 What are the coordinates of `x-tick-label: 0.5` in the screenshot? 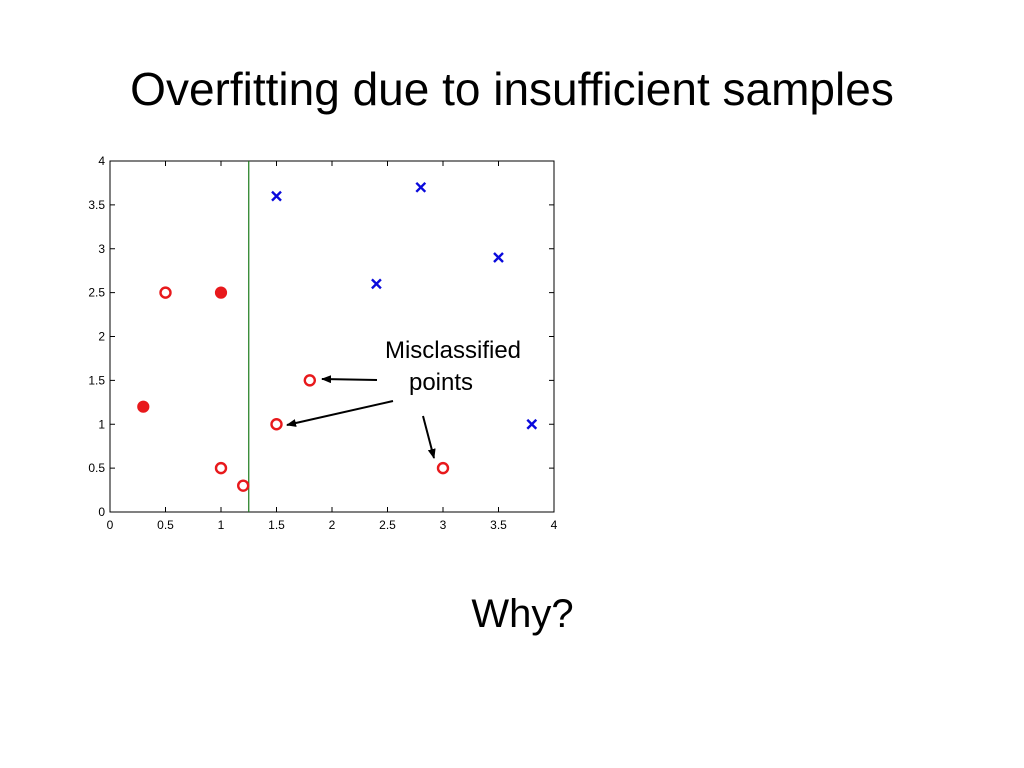 It's located at (165, 525).